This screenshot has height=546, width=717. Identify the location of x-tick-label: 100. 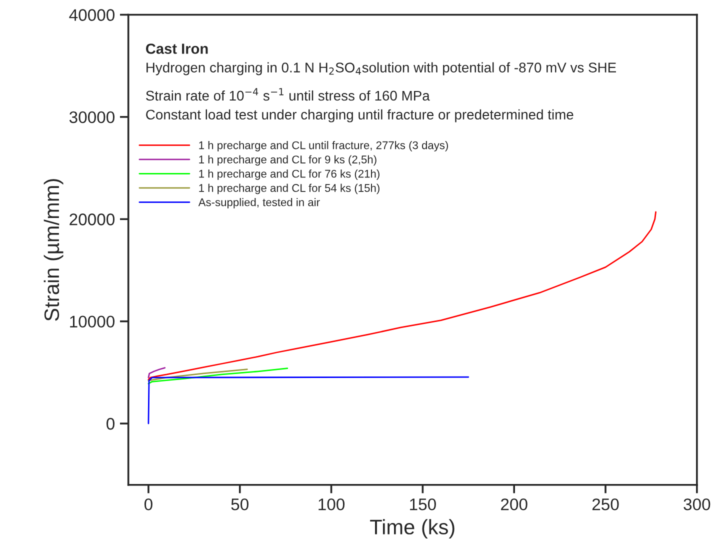
(331, 504).